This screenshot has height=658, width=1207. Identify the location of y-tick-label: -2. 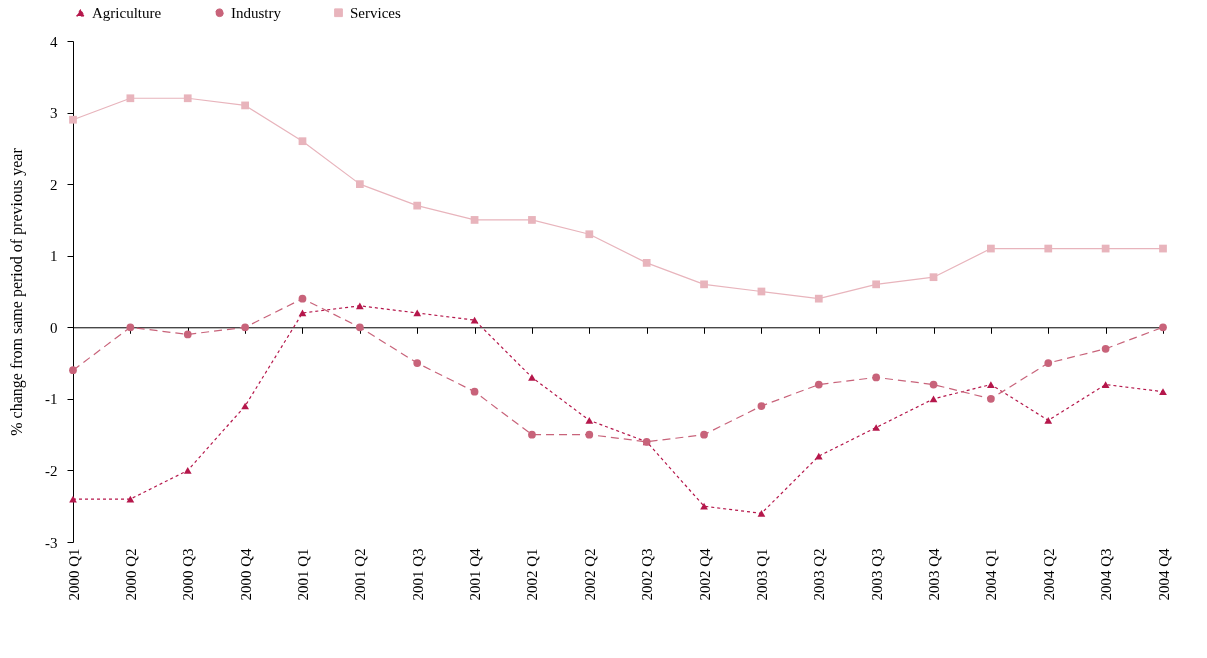
(51, 470).